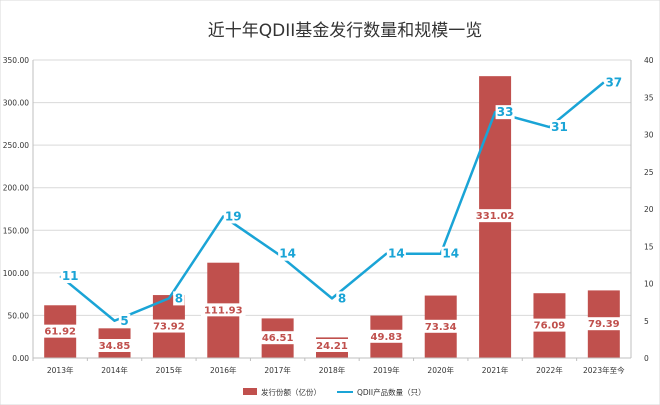 This screenshot has width=660, height=405. Describe the element at coordinates (646, 321) in the screenshot. I see `right-tick-label: 5` at that location.